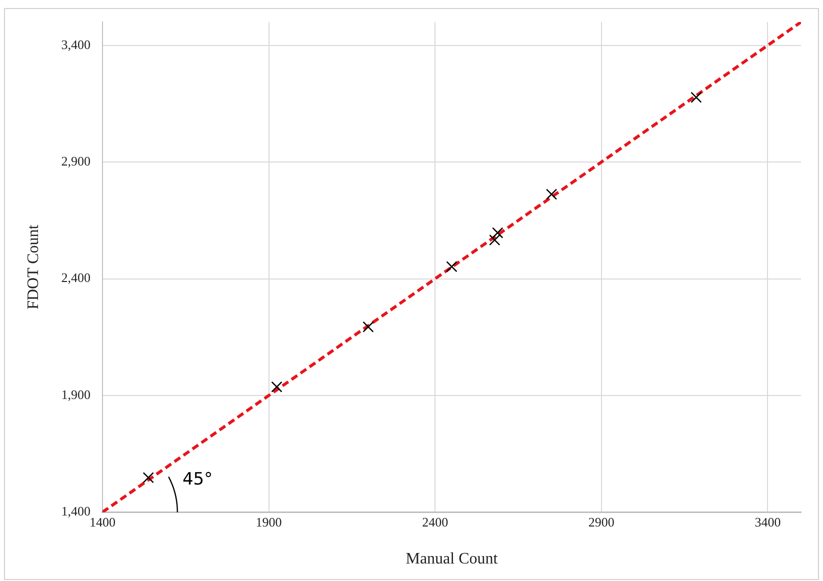 This screenshot has height=581, width=823. Describe the element at coordinates (75, 44) in the screenshot. I see `y-tick-label: 3,400` at that location.